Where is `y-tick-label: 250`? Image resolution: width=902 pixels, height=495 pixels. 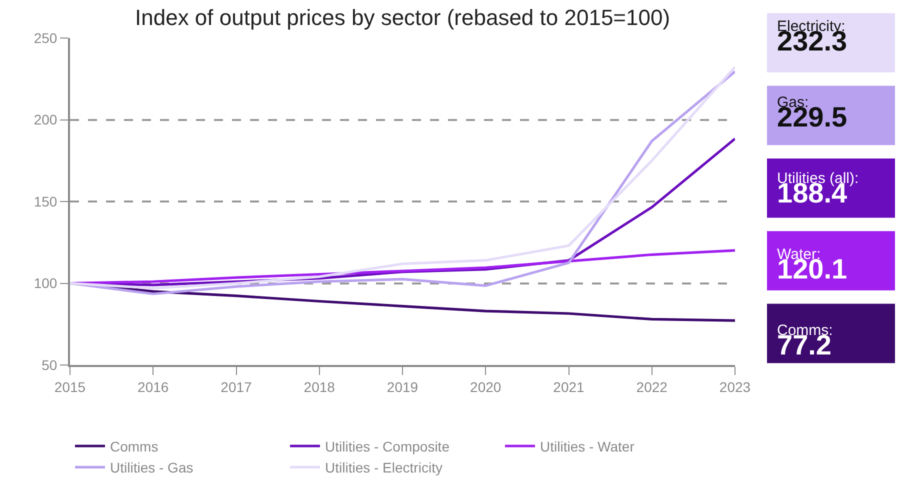
y-tick-label: 250 is located at coordinates (46, 38).